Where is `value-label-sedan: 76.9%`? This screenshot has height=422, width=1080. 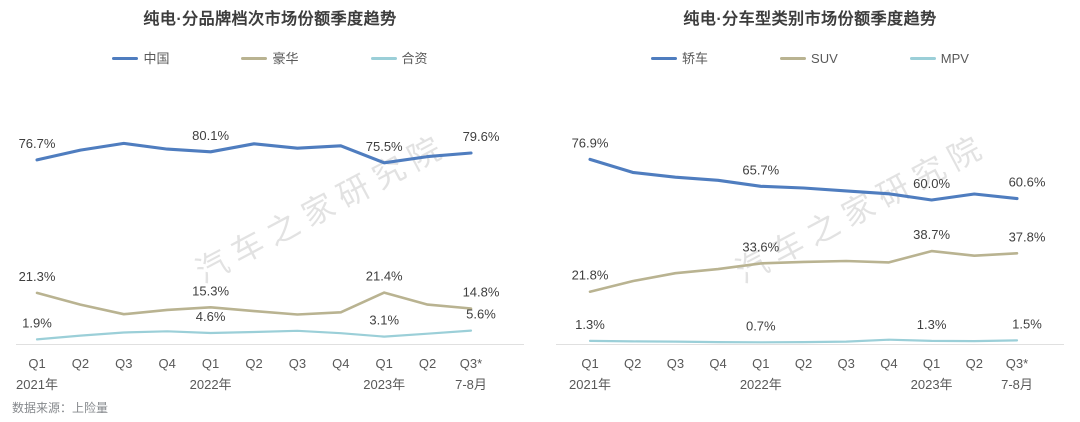
value-label-sedan: 76.9% is located at coordinates (590, 142).